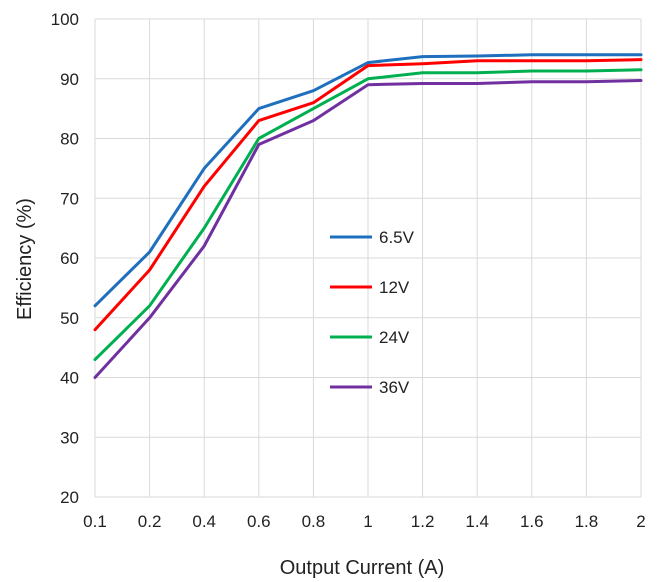 The image size is (661, 582). What do you see at coordinates (394, 337) in the screenshot?
I see `legend-label: 24V` at bounding box center [394, 337].